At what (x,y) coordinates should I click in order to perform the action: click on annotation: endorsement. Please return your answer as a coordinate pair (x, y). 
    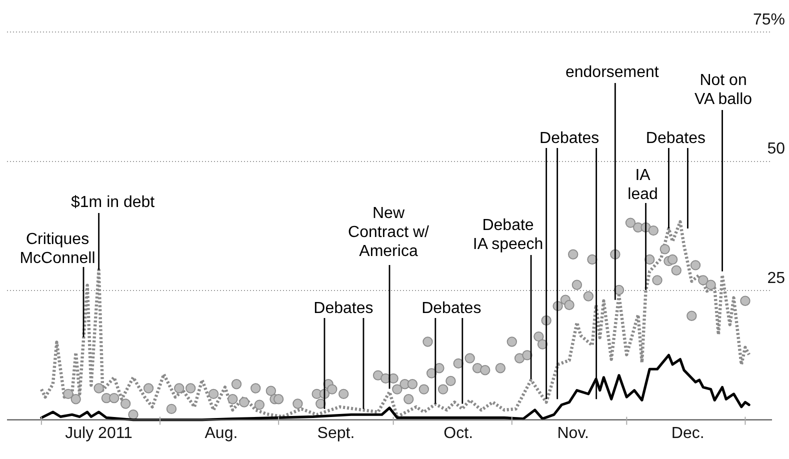
    Looking at the image, I should click on (612, 72).